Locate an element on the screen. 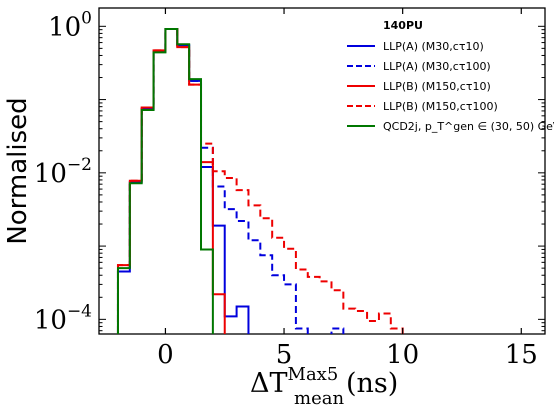 The width and height of the screenshot is (554, 413). legend-label-1: LLP(A) (M30,cτ100) is located at coordinates (437, 66).